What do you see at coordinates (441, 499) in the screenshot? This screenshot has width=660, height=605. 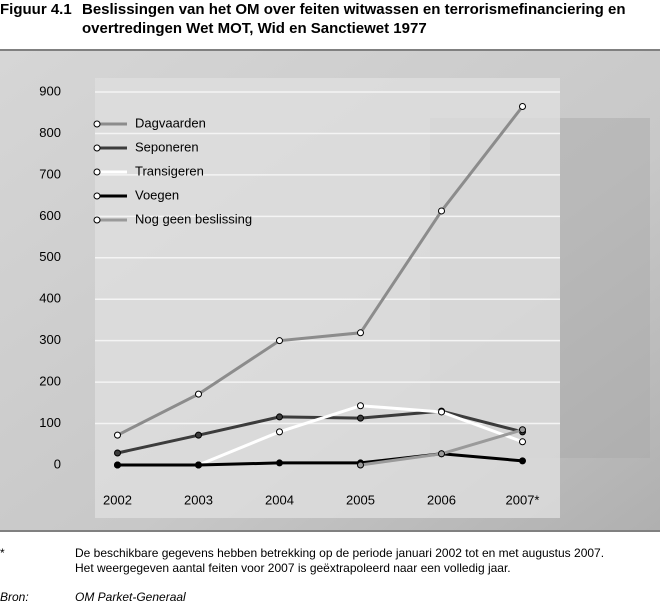 I see `x-tick-label: 2006` at bounding box center [441, 499].